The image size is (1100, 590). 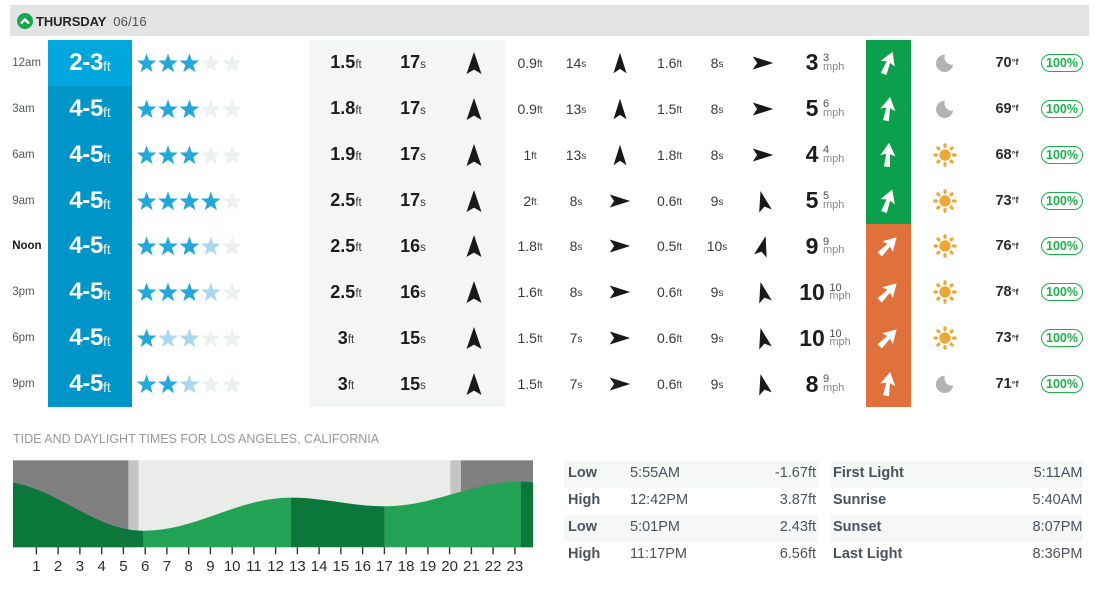 I want to click on svg-text: 22, so click(x=493, y=566).